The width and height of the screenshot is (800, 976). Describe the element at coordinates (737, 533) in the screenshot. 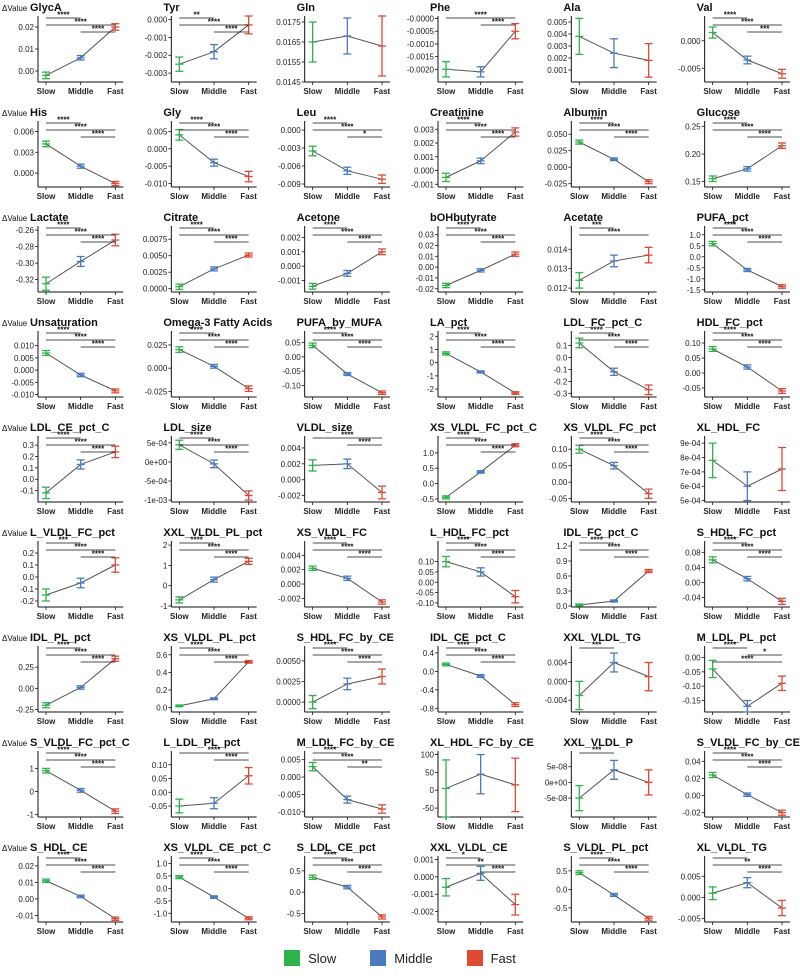

I see `subplot-title: S_HDL_FC_pct` at that location.